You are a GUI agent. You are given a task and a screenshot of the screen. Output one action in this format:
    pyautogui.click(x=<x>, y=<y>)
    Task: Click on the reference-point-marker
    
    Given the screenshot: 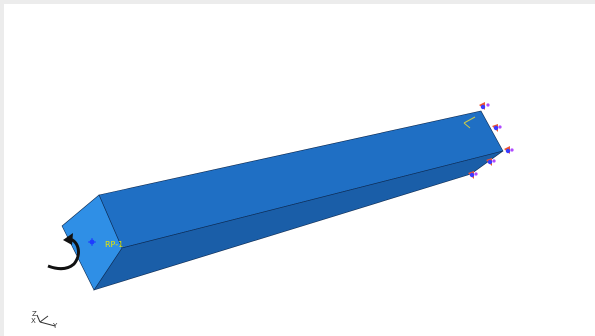 What is the action you would take?
    pyautogui.click(x=92, y=242)
    